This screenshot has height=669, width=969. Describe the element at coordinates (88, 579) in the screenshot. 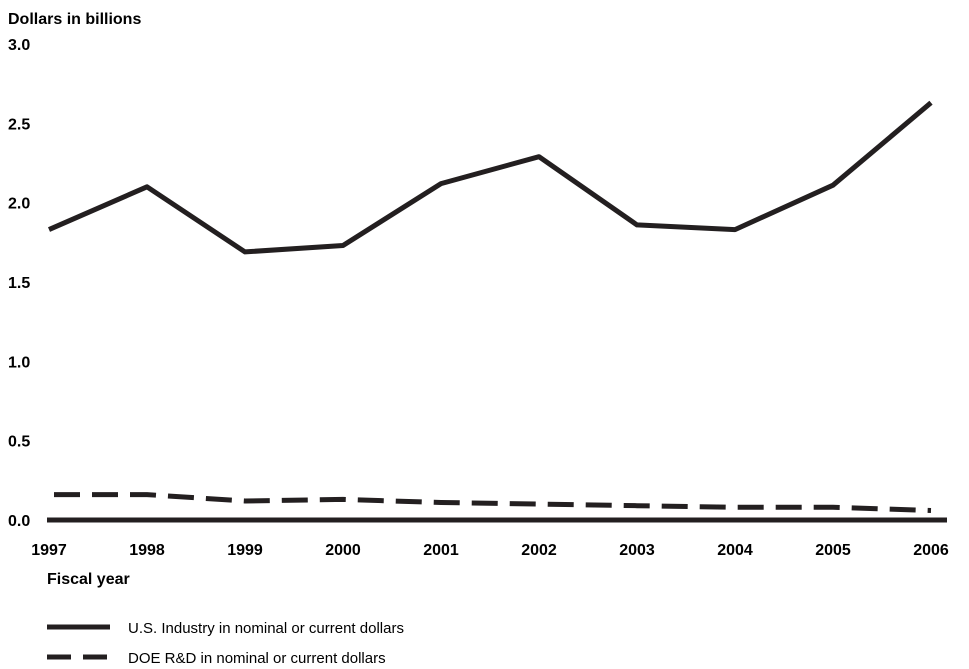

I see `x-axis-title: Fiscal year` at that location.